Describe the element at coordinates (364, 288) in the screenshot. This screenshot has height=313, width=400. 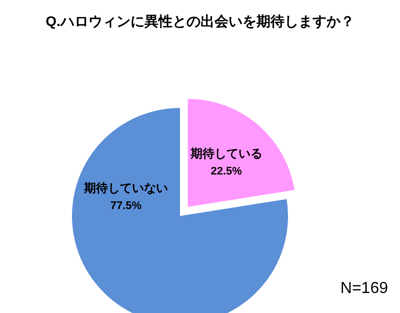
I see `text: N=169` at that location.